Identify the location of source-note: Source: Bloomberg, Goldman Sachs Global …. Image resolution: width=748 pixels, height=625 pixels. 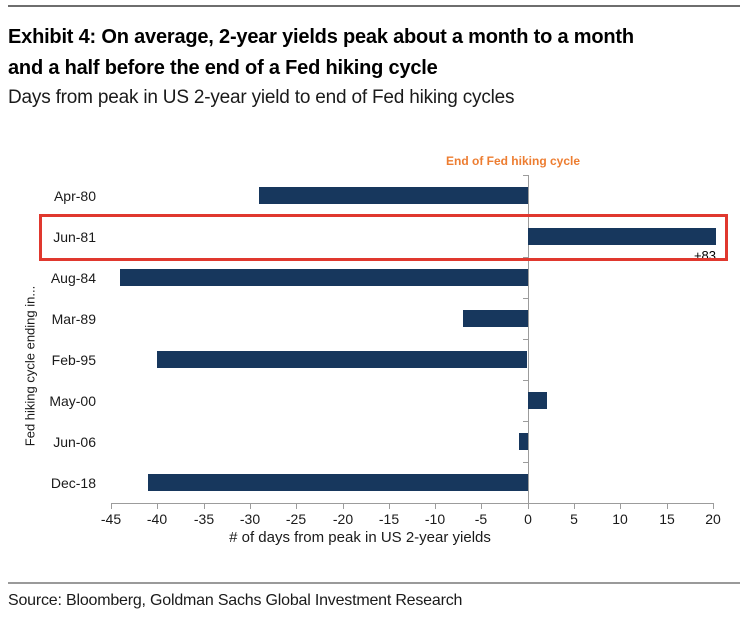
(235, 600).